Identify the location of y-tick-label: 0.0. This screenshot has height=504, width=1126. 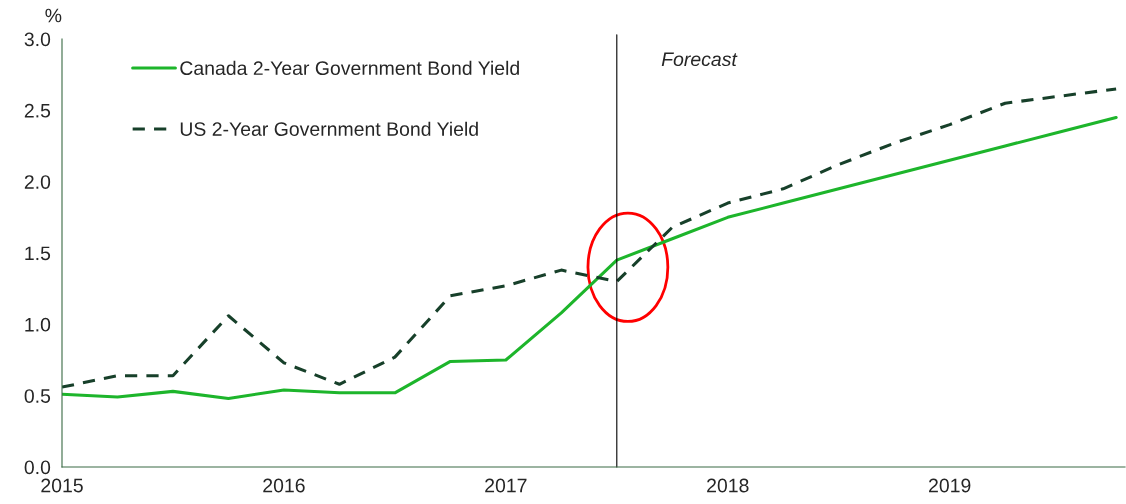
(37, 467).